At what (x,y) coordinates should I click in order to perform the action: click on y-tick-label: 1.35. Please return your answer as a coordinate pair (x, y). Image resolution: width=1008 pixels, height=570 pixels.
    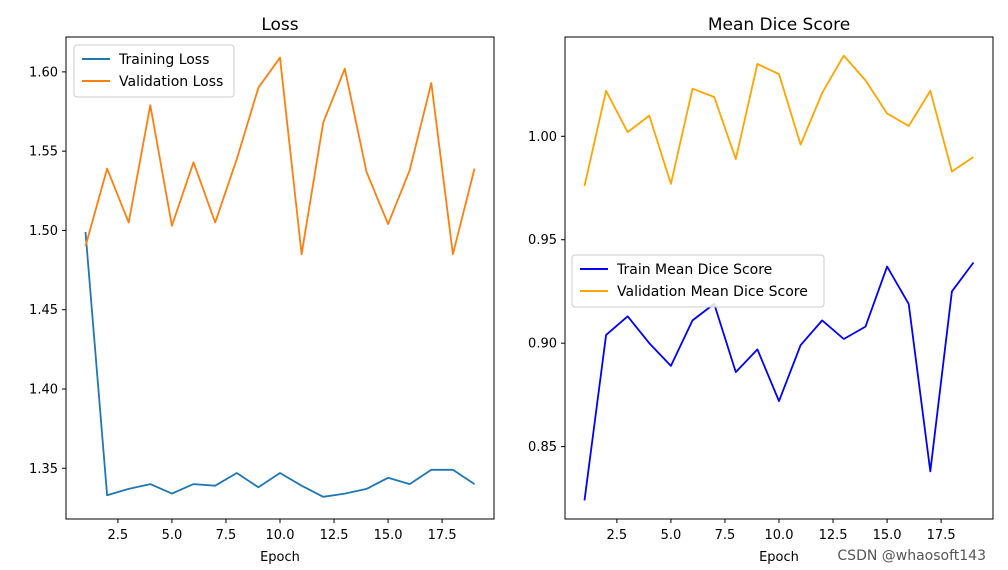
    Looking at the image, I should click on (43, 469).